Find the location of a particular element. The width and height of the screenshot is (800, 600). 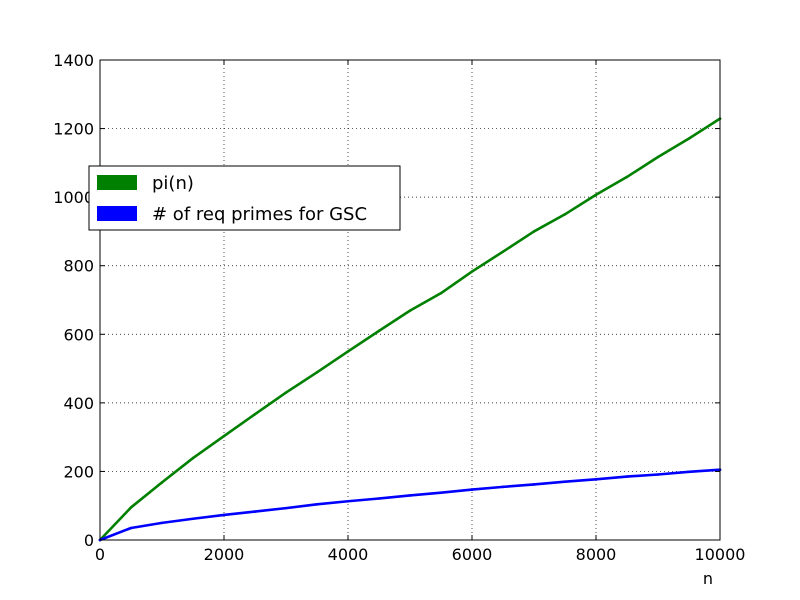

x-tick-label: 8000 is located at coordinates (596, 554).